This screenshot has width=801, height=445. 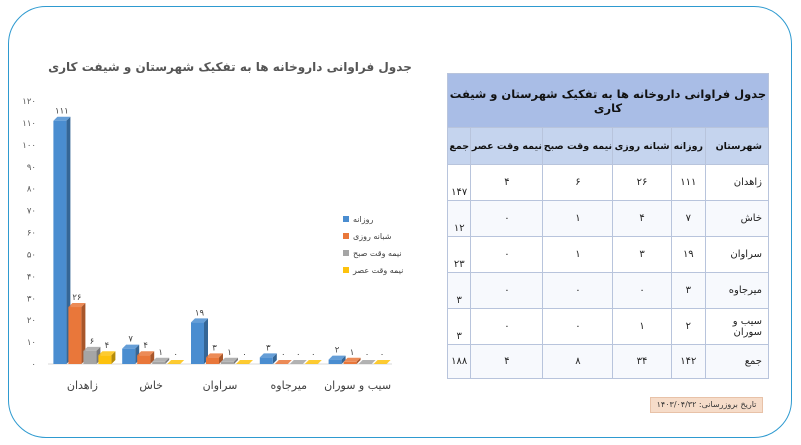 What do you see at coordinates (737, 326) in the screenshot?
I see `cell-city: سیب و سوران` at bounding box center [737, 326].